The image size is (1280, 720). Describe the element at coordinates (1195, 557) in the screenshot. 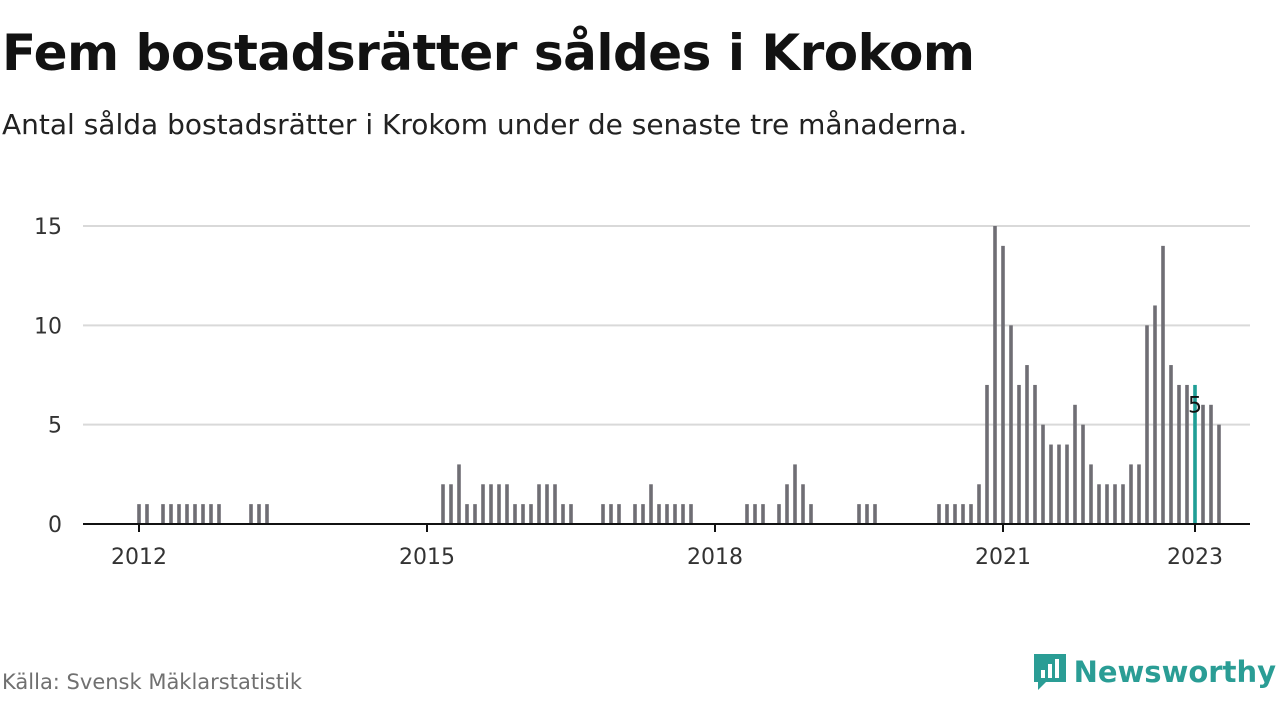

I see `x-tick-label: 2023` at that location.